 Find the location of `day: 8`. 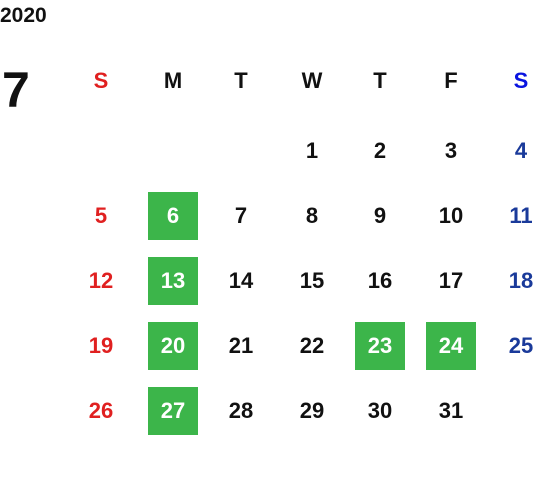

day: 8 is located at coordinates (312, 215).